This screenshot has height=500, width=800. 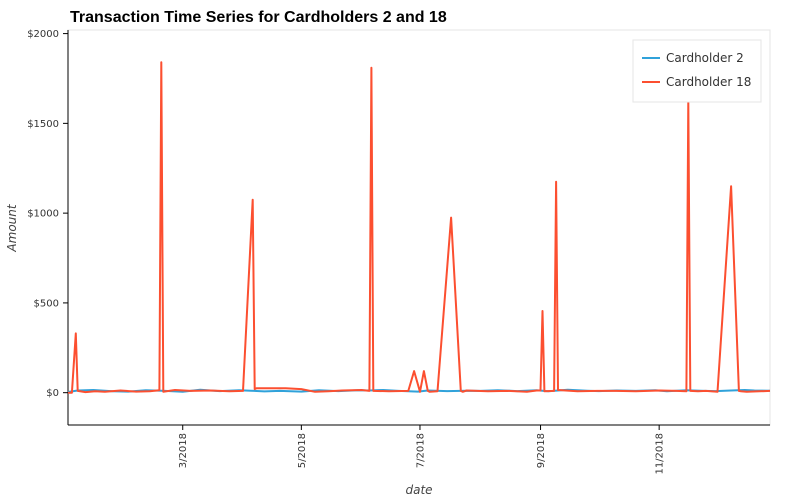 I want to click on legend-box, so click(x=697, y=71).